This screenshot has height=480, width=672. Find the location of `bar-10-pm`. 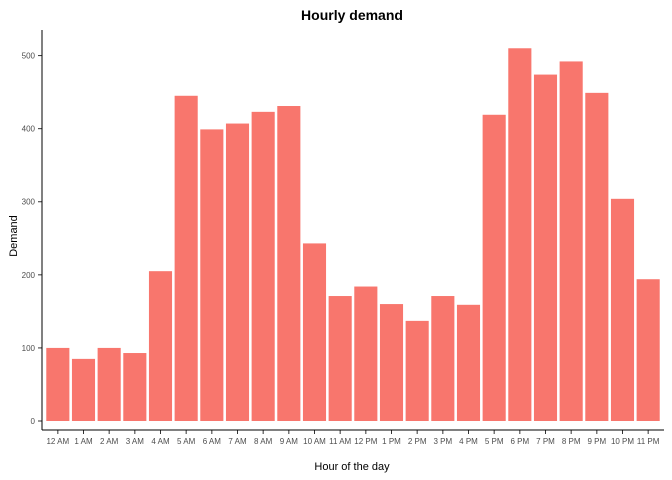

bar-10-pm is located at coordinates (622, 309).